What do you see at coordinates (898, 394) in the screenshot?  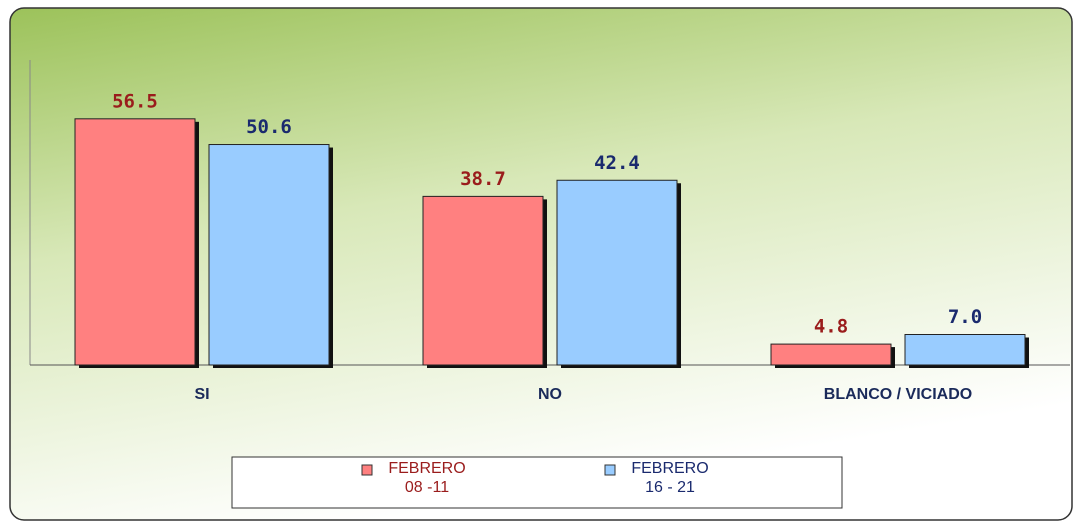 I see `x-tick-label: BLANCO / VICIADO` at bounding box center [898, 394].